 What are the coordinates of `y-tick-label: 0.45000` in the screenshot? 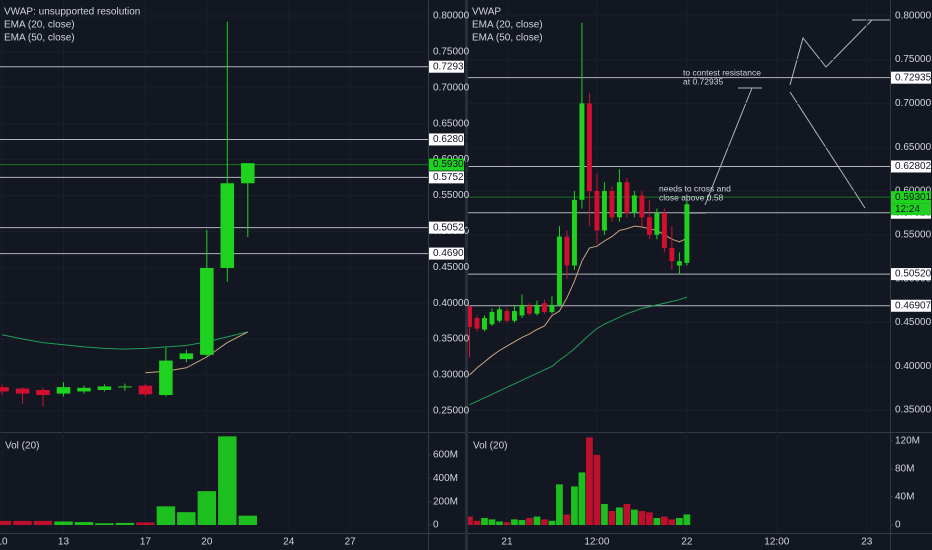 It's located at (913, 322).